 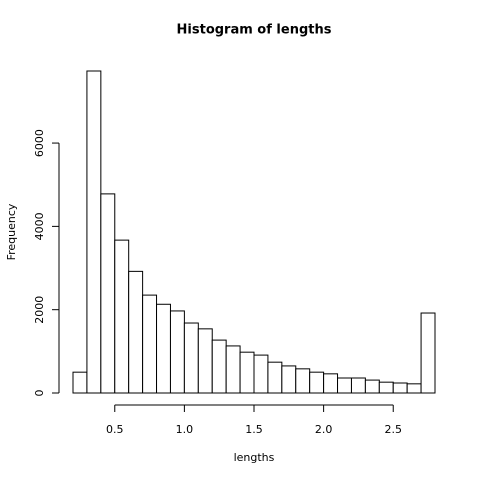 I want to click on y-tick-label: 2000, so click(x=39, y=310).